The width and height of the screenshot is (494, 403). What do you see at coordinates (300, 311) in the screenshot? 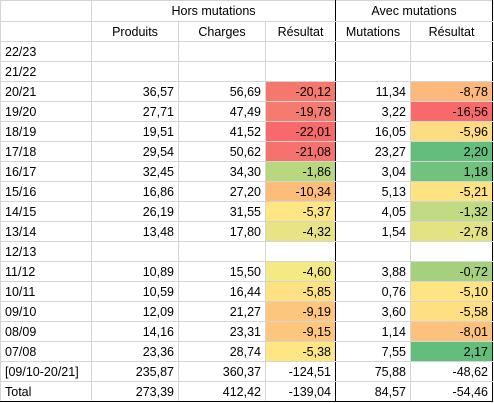
I see `cell-resultat-hors: -9,19` at bounding box center [300, 311].